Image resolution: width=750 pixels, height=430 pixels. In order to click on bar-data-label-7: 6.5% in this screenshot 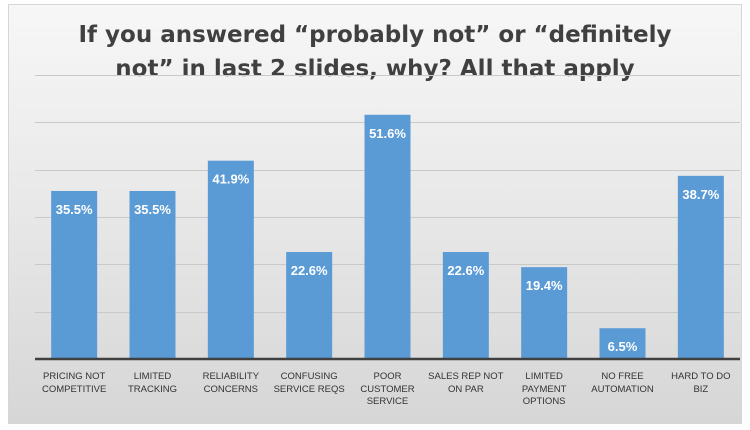, I will do `click(623, 346)`.